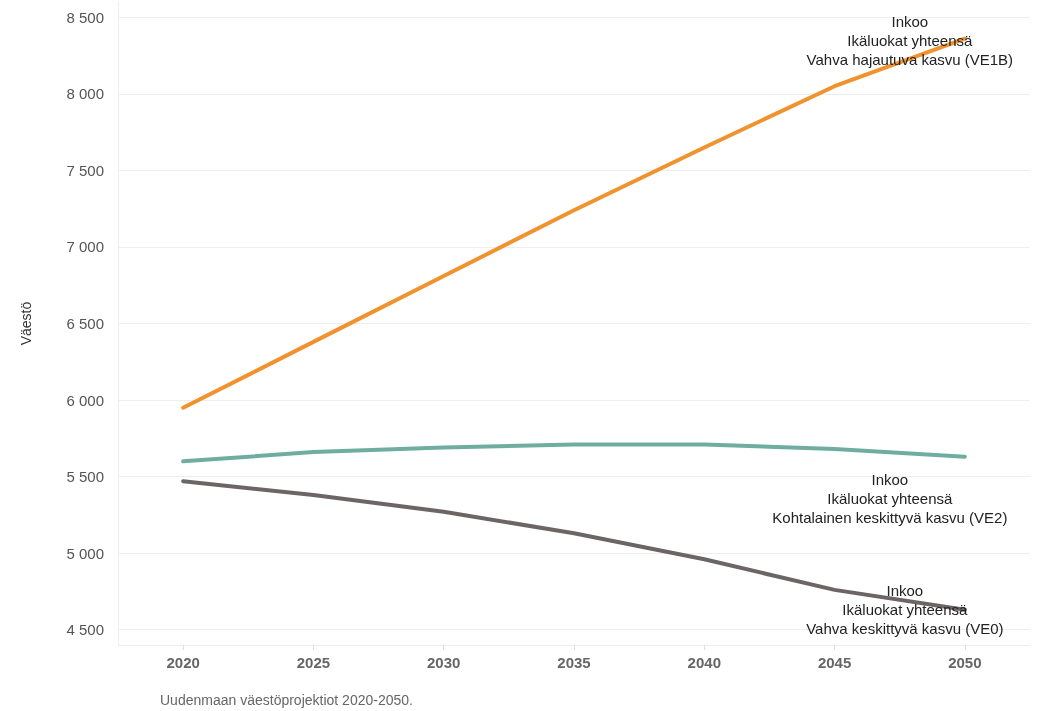 This screenshot has height=711, width=1061. What do you see at coordinates (85, 630) in the screenshot?
I see `y-tick-label: 4 500` at bounding box center [85, 630].